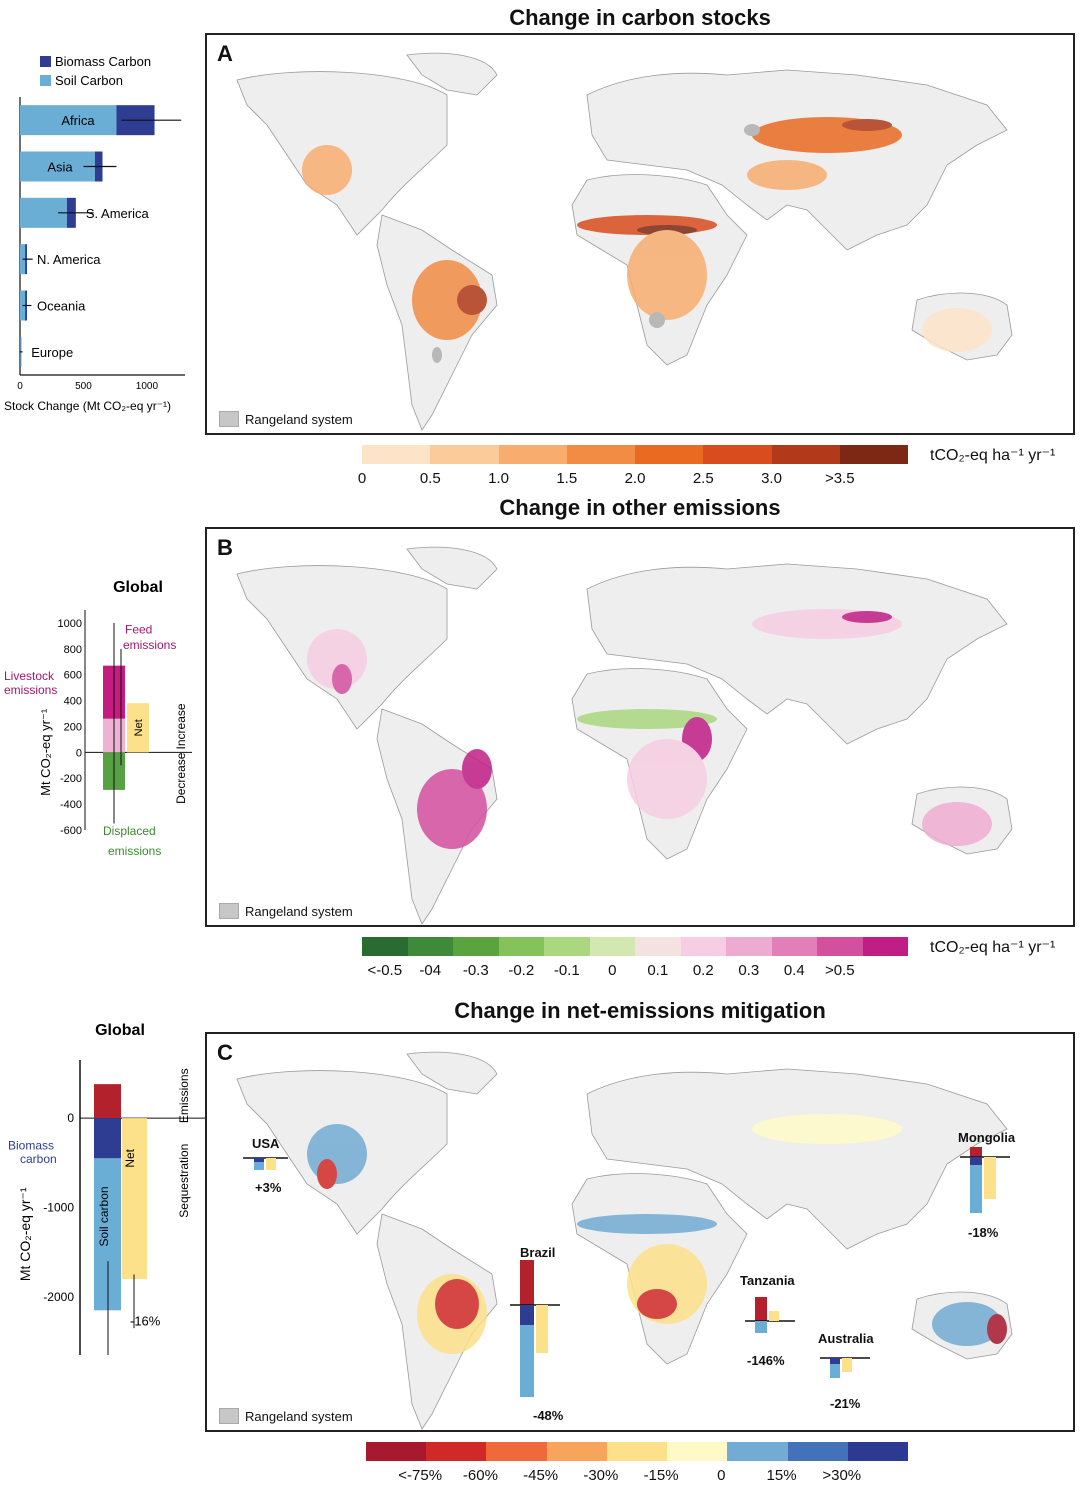  What do you see at coordinates (640, 17) in the screenshot?
I see `panel-a-title: Change in carbon stocks` at bounding box center [640, 17].